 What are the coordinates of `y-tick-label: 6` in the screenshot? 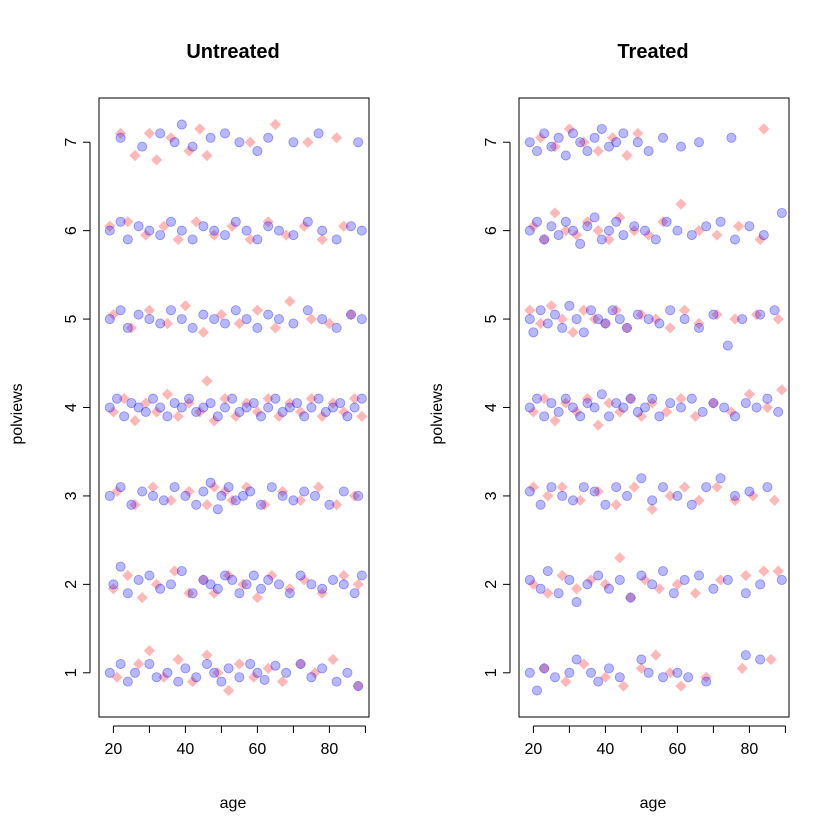 It's located at (491, 230).